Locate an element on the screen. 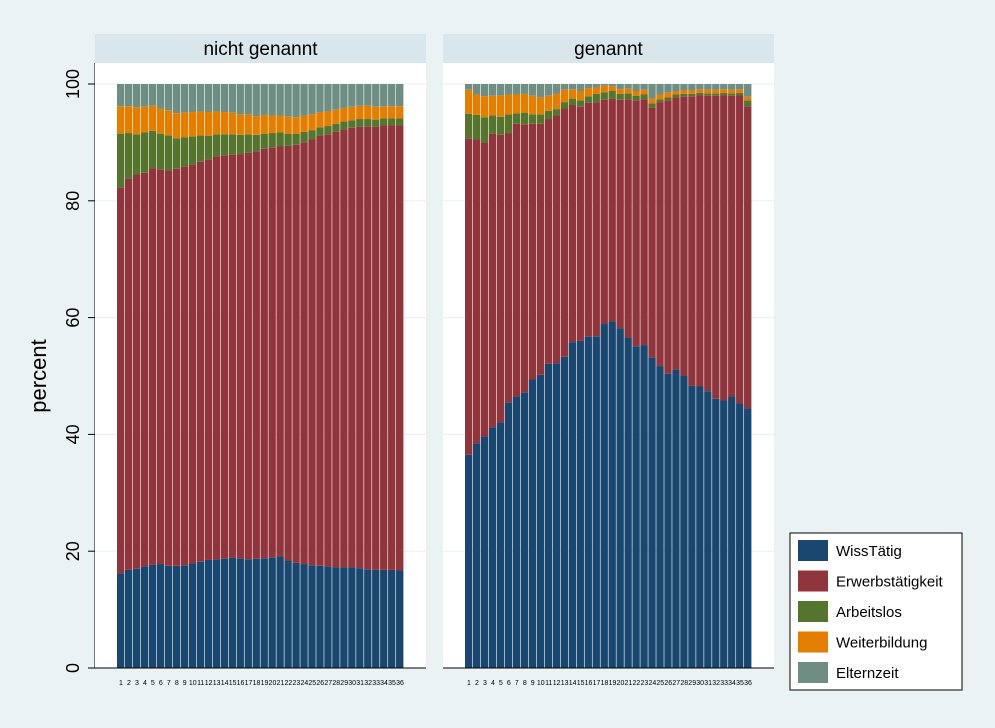  panel-1-bar-32-elternzeit is located at coordinates (368, 95).